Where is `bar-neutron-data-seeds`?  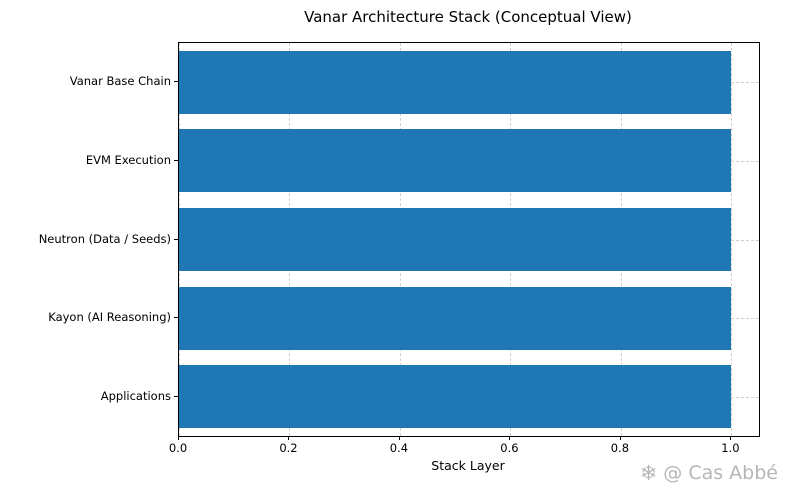 bar-neutron-data-seeds is located at coordinates (455, 239).